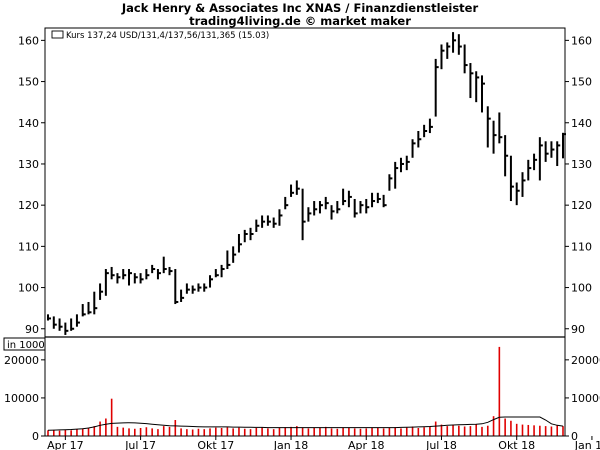  What do you see at coordinates (581, 40) in the screenshot?
I see `price-tick-label-right: 160` at bounding box center [581, 40].